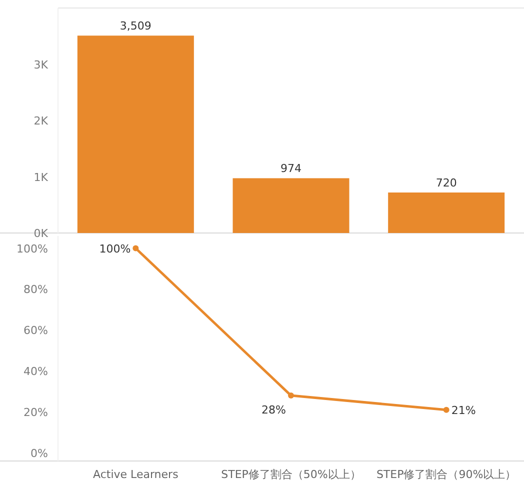 The width and height of the screenshot is (524, 486). What do you see at coordinates (446, 183) in the screenshot?
I see `data-label: 720` at bounding box center [446, 183].